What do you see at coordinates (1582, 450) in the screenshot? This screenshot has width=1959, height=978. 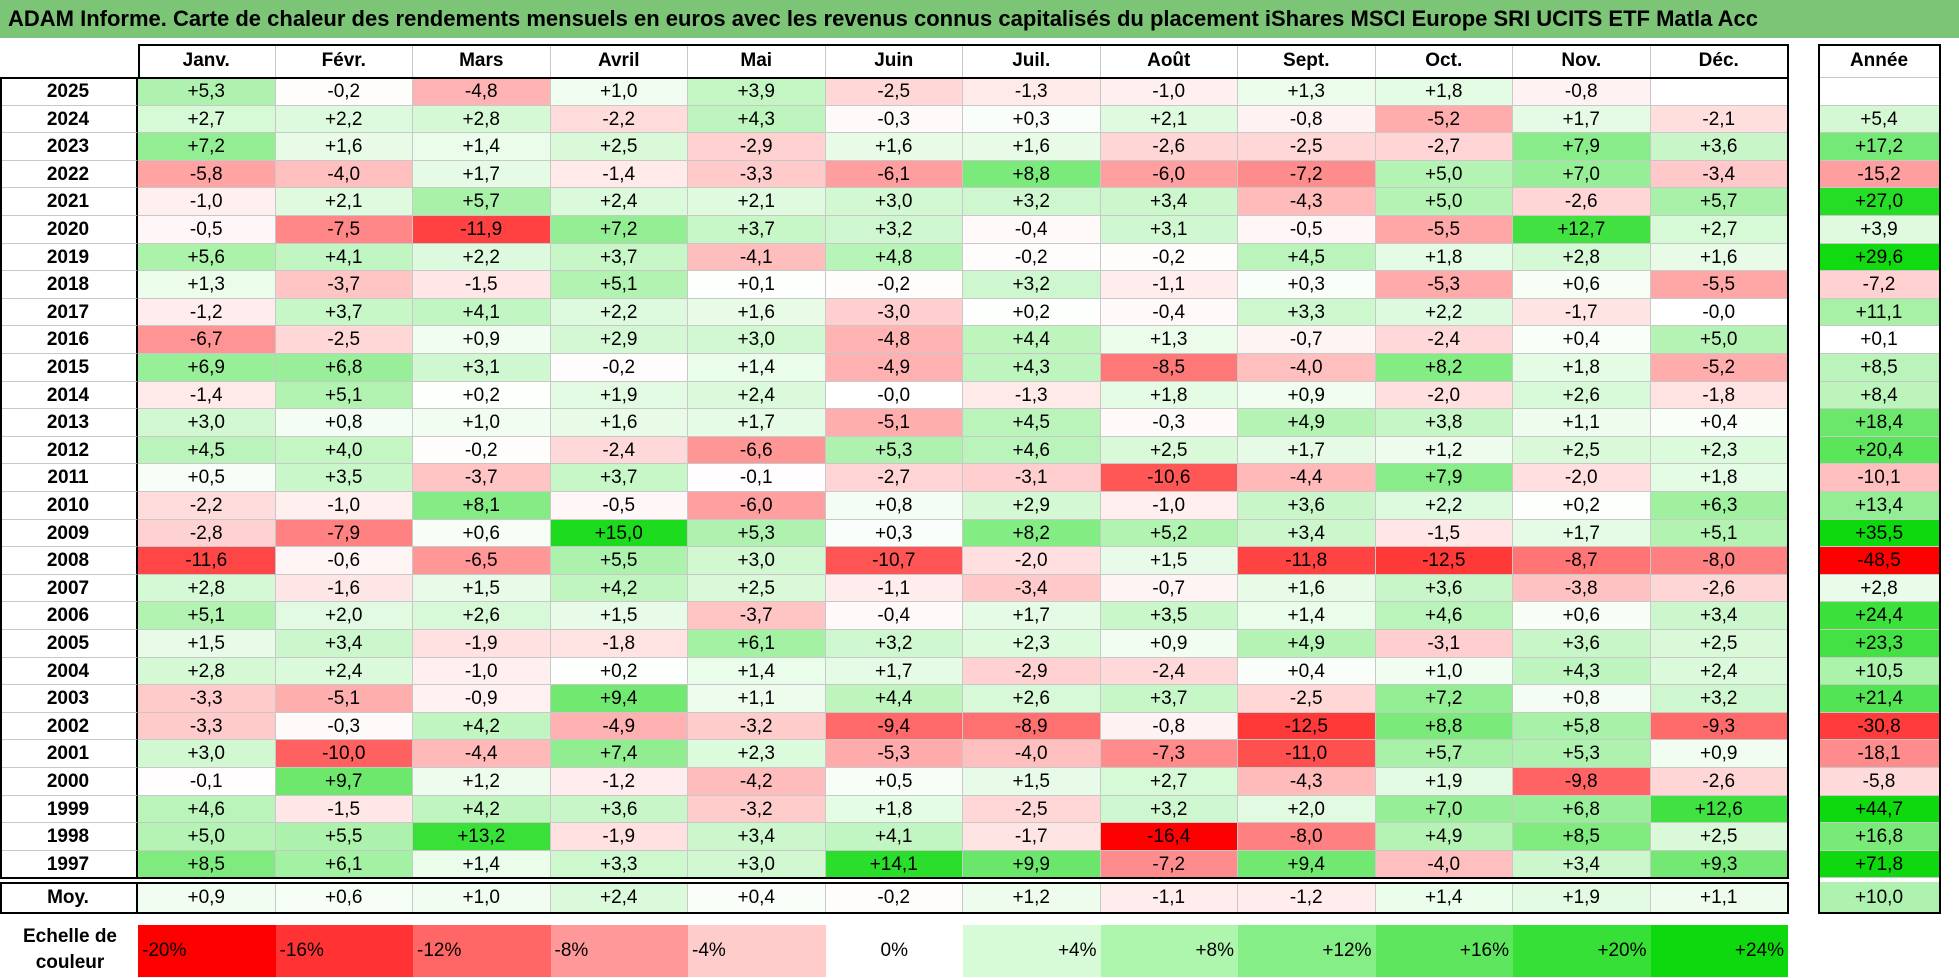 I see `heatmap-cell: +2,5` at bounding box center [1582, 450].